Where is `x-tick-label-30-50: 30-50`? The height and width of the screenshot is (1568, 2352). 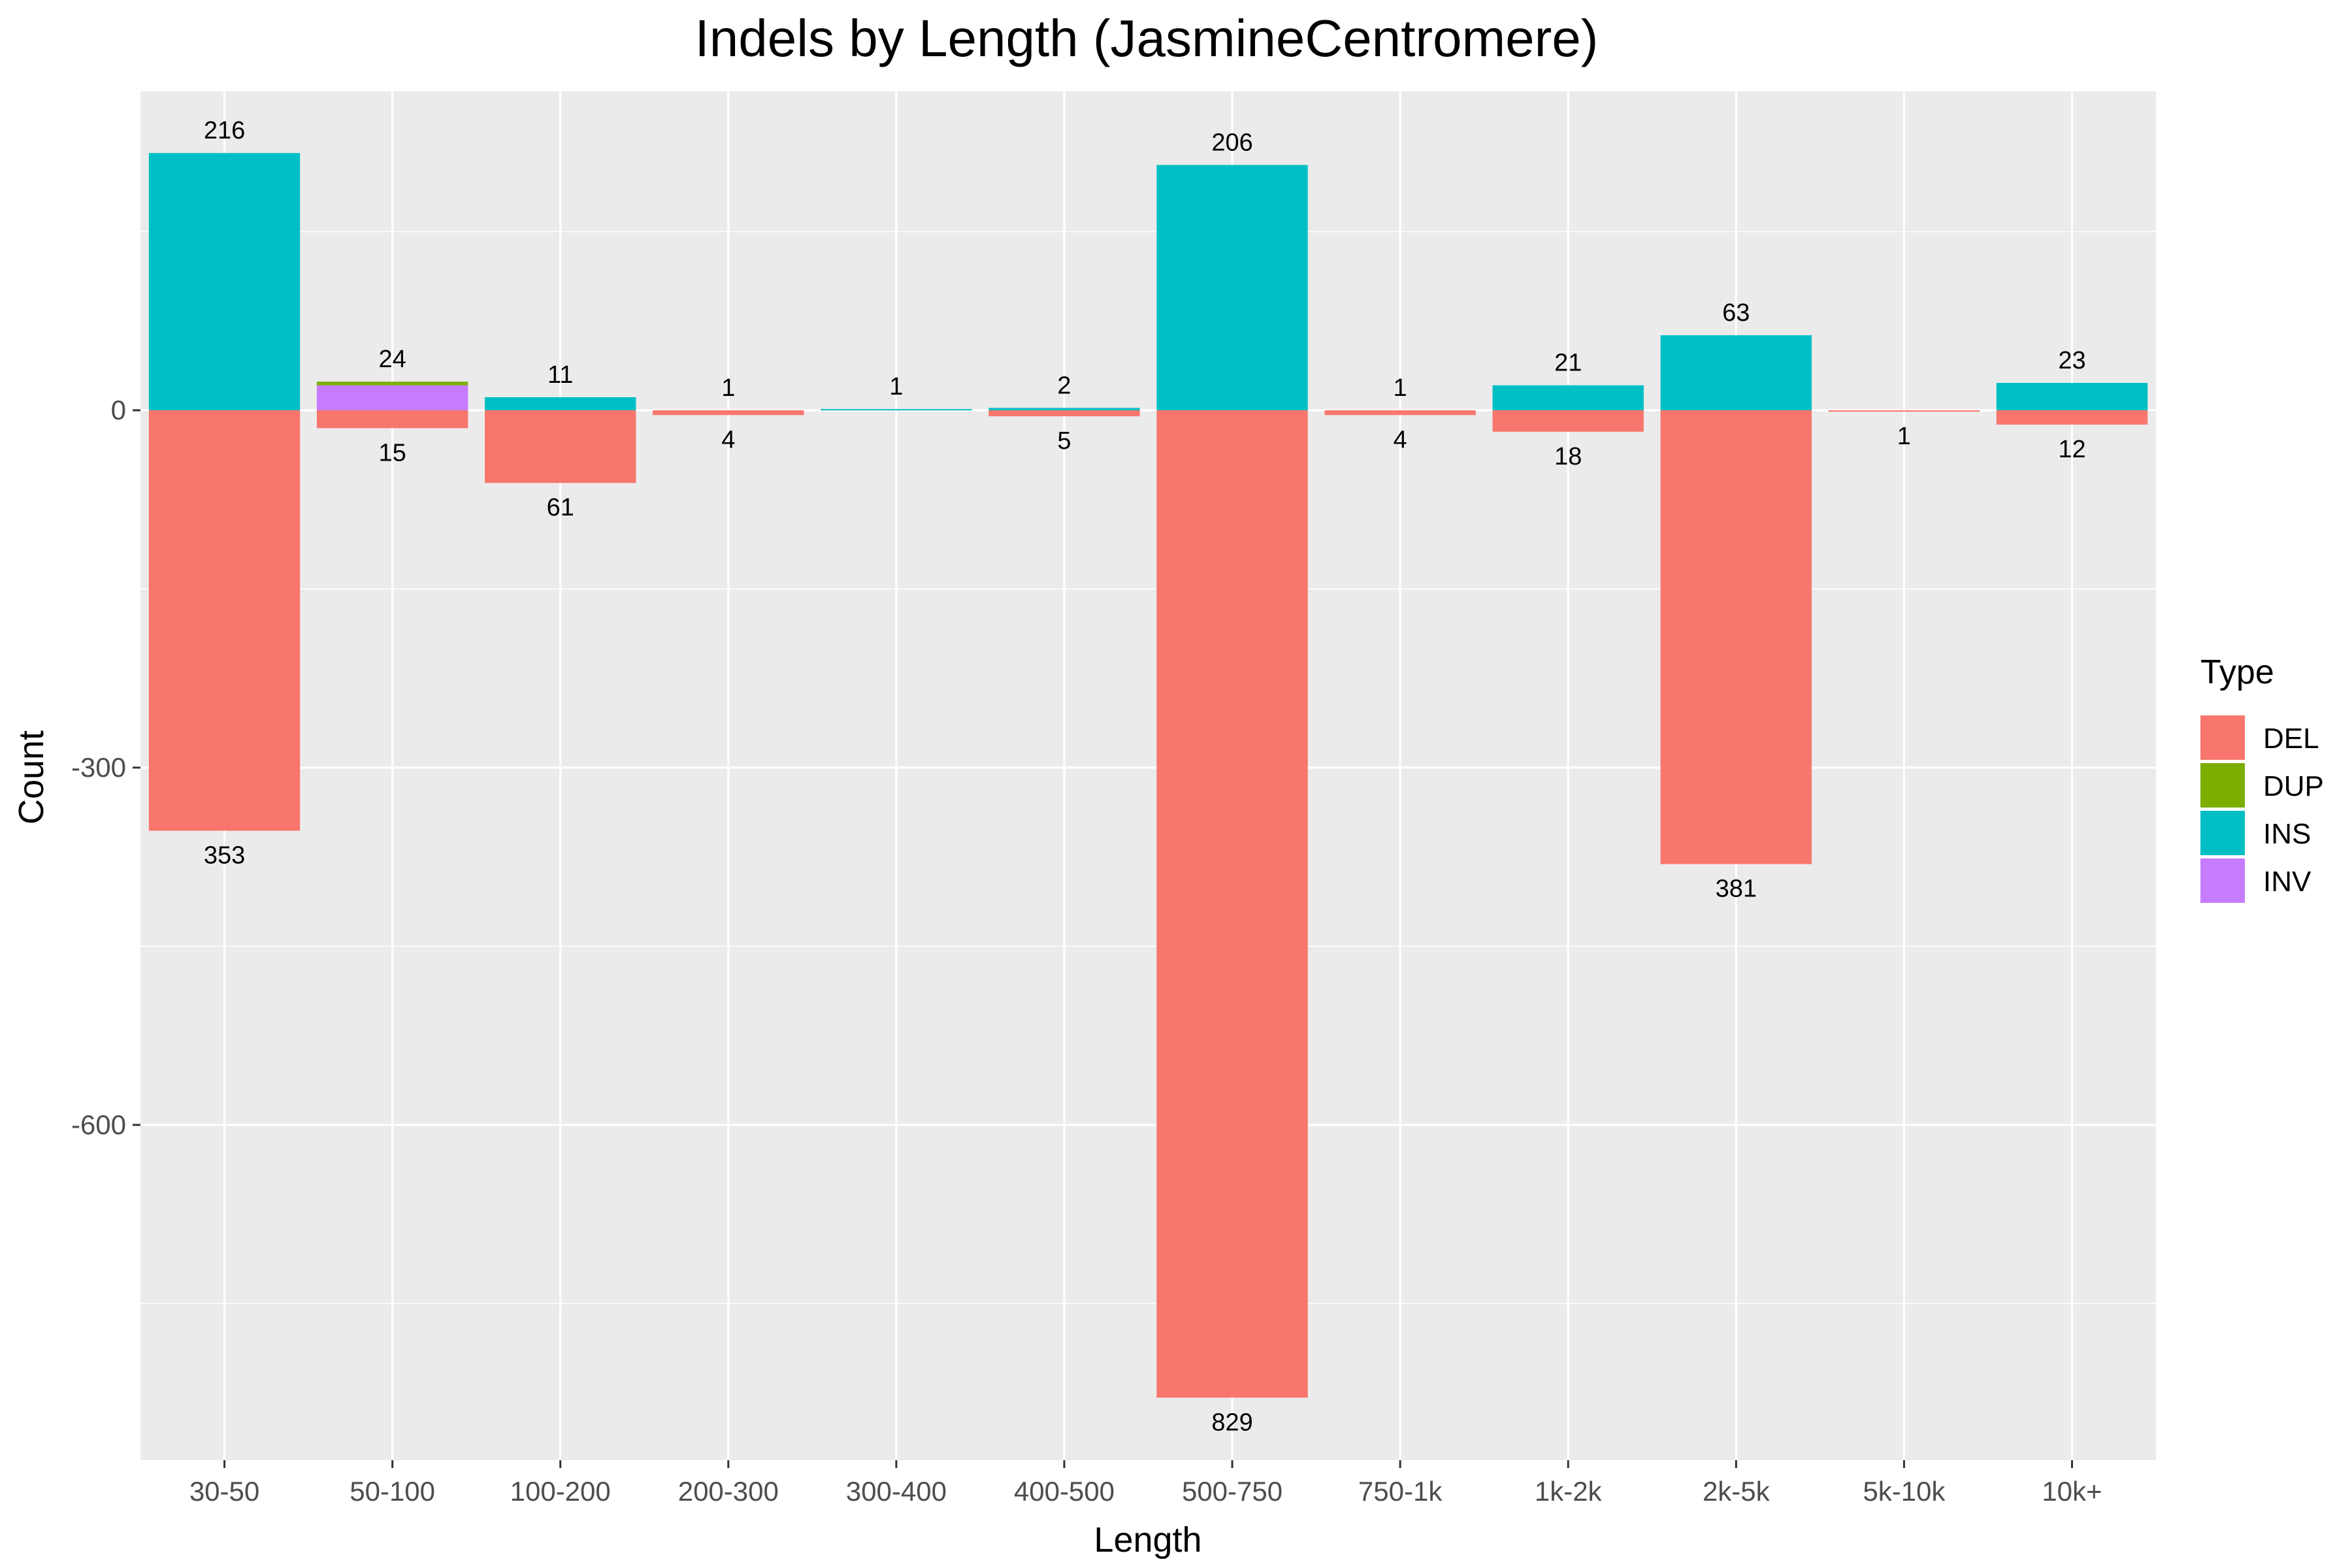 x-tick-label-30-50: 30-50 is located at coordinates (224, 1491).